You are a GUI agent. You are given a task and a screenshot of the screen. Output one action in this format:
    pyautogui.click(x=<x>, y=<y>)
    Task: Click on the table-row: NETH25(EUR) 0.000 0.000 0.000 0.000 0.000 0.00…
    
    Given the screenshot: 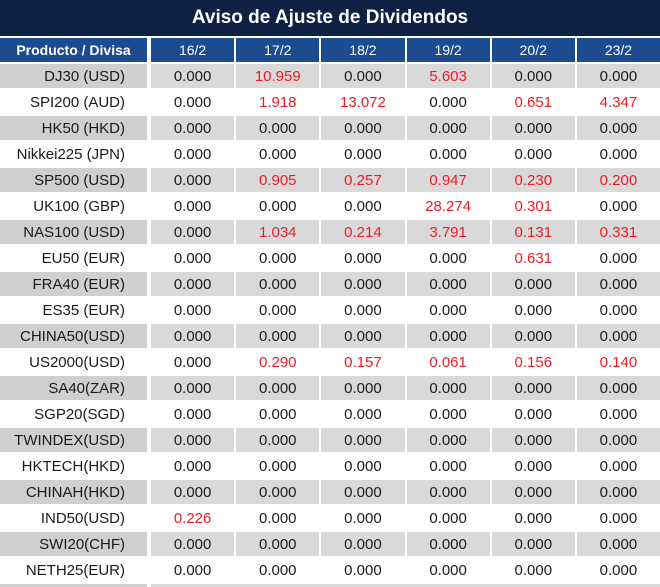 What is the action you would take?
    pyautogui.click(x=330, y=571)
    